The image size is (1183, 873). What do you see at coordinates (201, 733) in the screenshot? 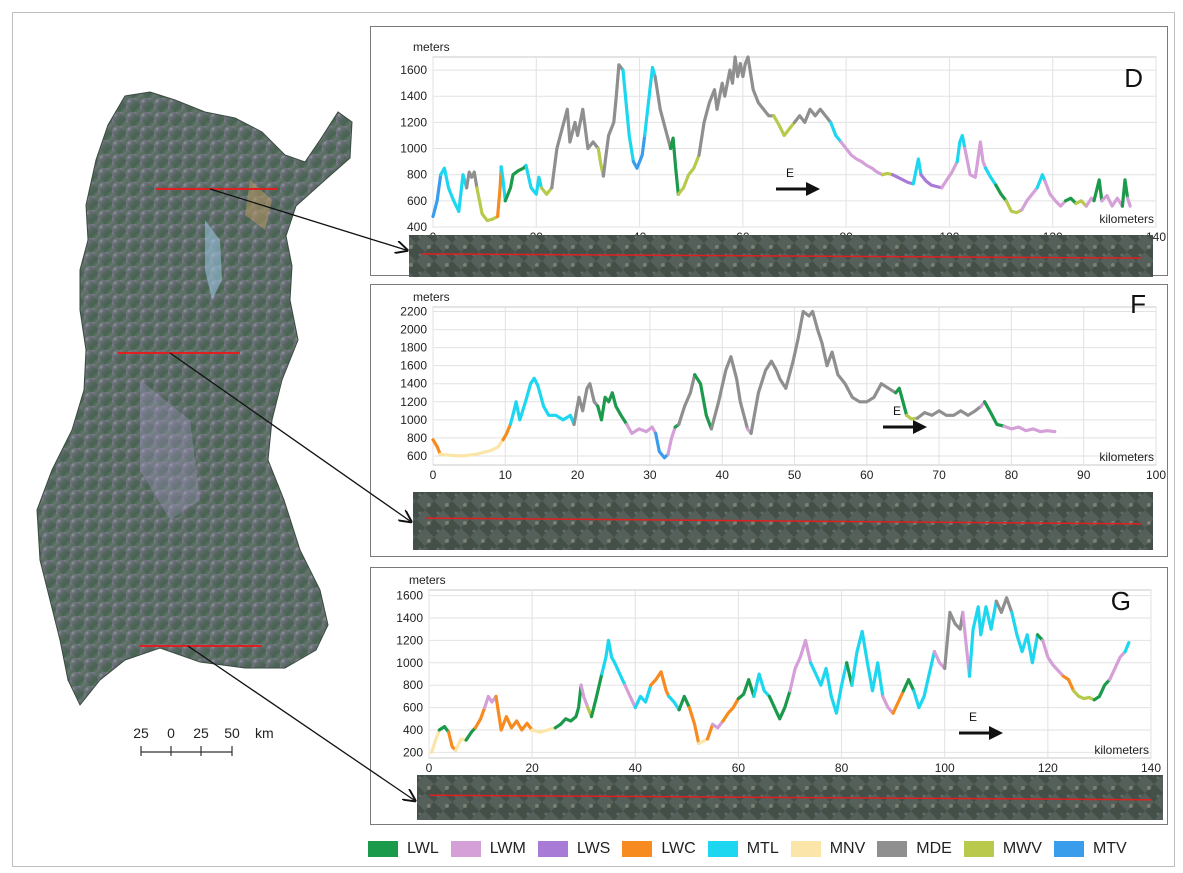
I see `scalebar-tick-label: 25` at bounding box center [201, 733].